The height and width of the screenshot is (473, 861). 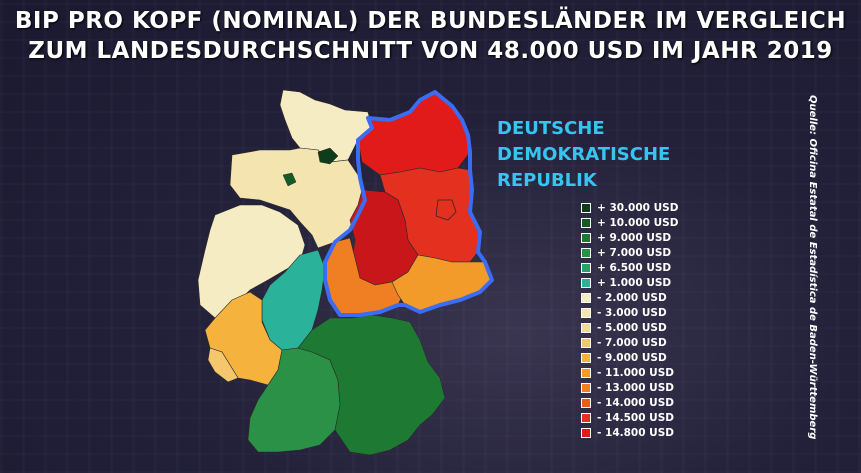 What do you see at coordinates (551, 128) in the screenshot?
I see `ddr-label-line-1: DEUTSCHE` at bounding box center [551, 128].